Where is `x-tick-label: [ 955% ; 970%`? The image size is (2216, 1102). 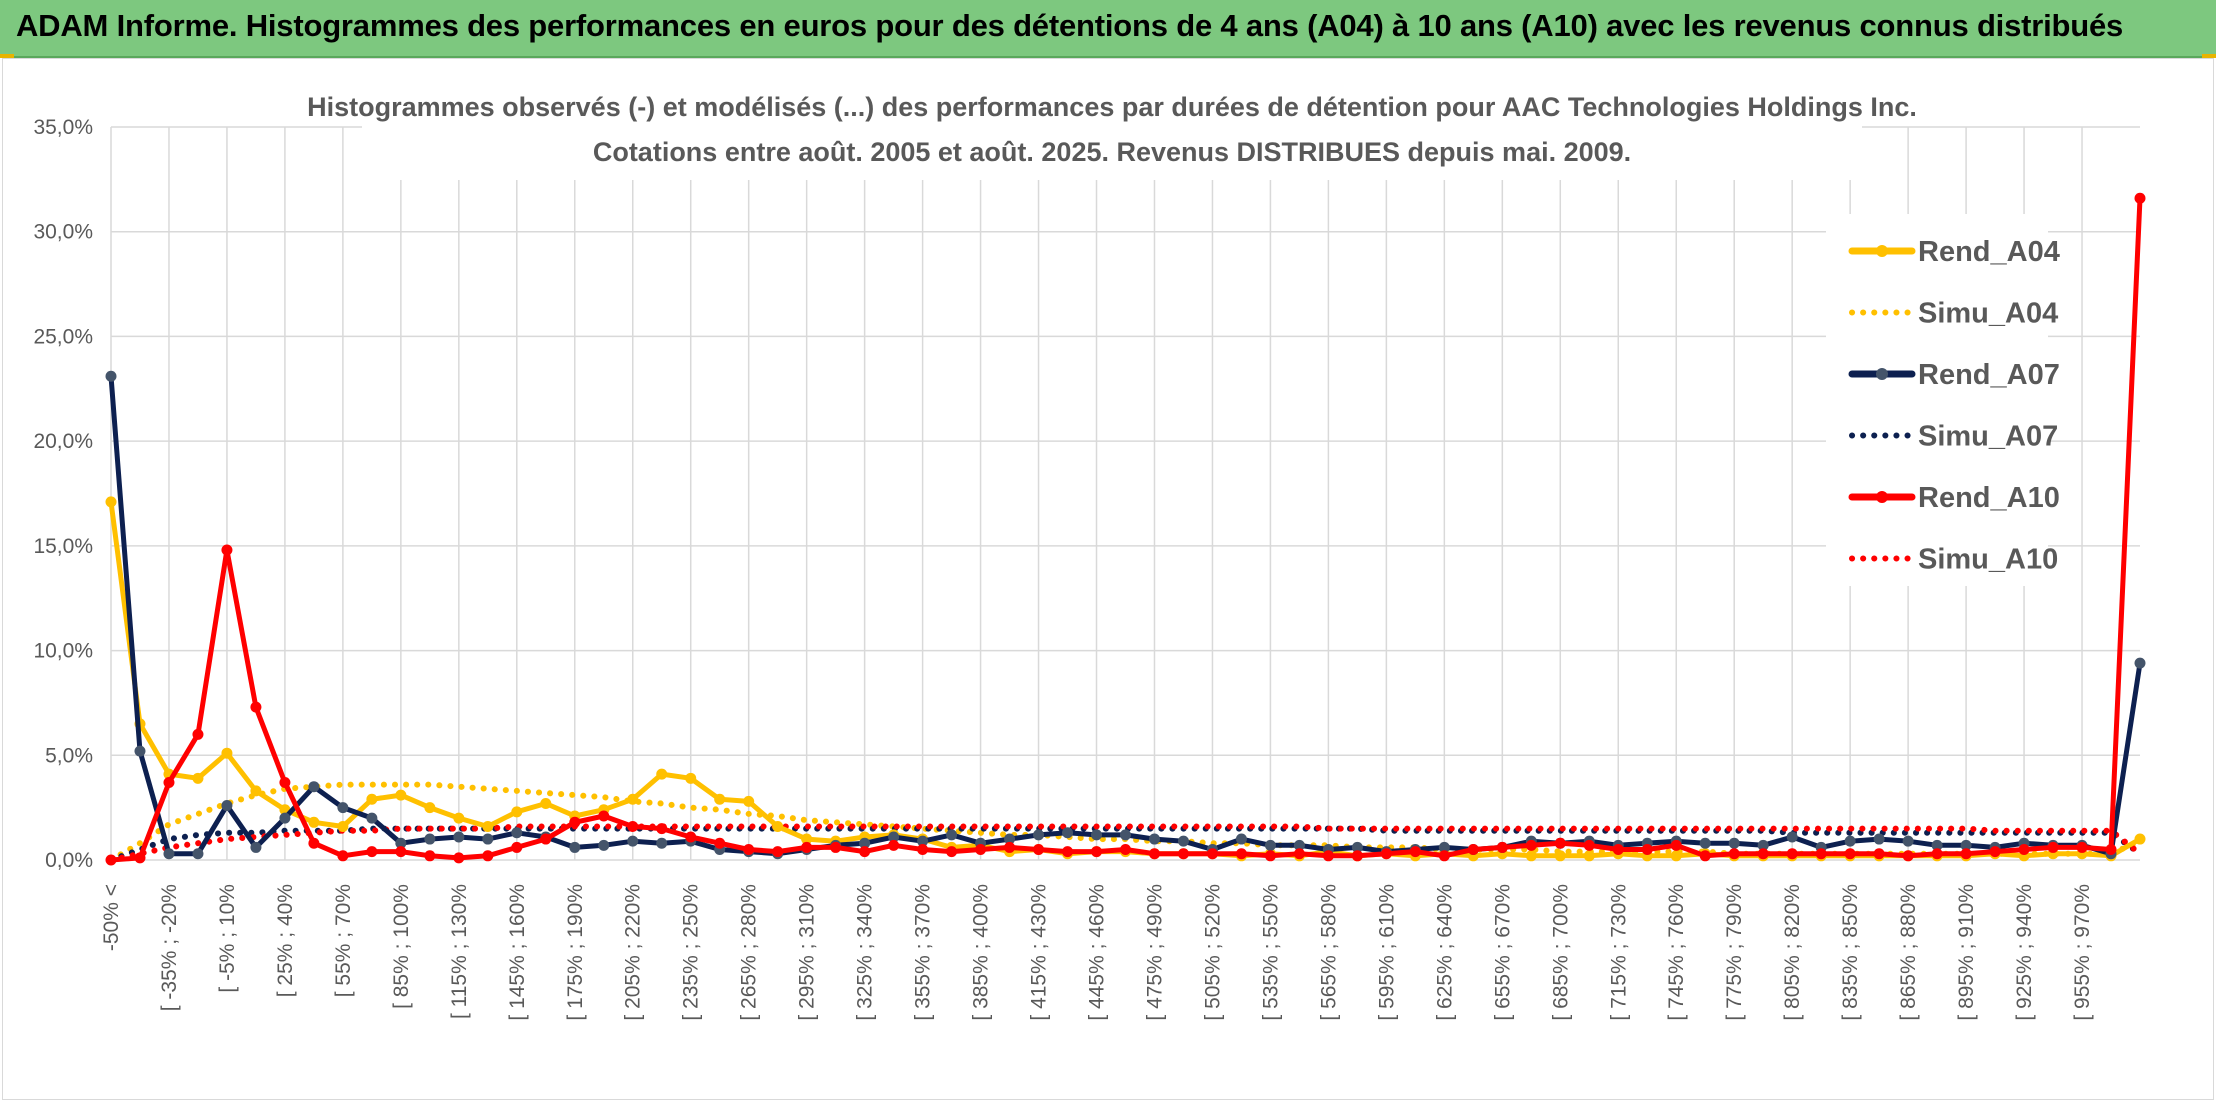 x-tick-label: [ 955% ; 970% is located at coordinates (2082, 952).